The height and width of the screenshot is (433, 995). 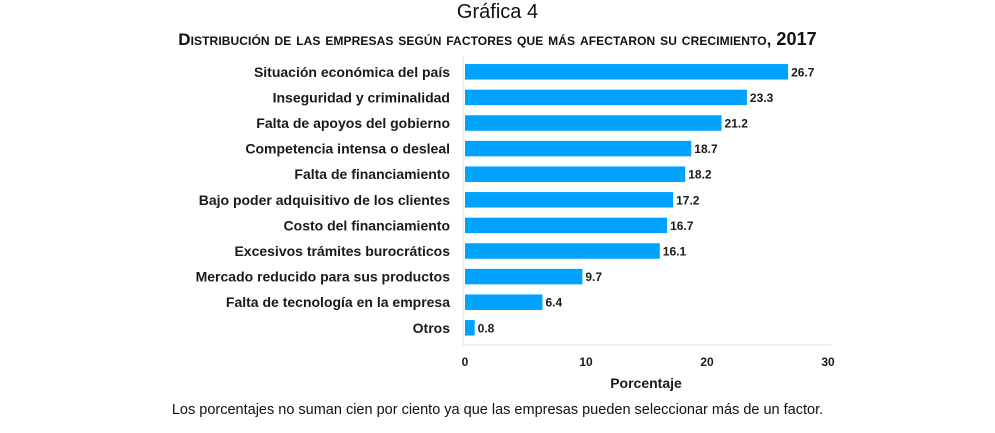 I want to click on value-label: 26.7, so click(x=803, y=72).